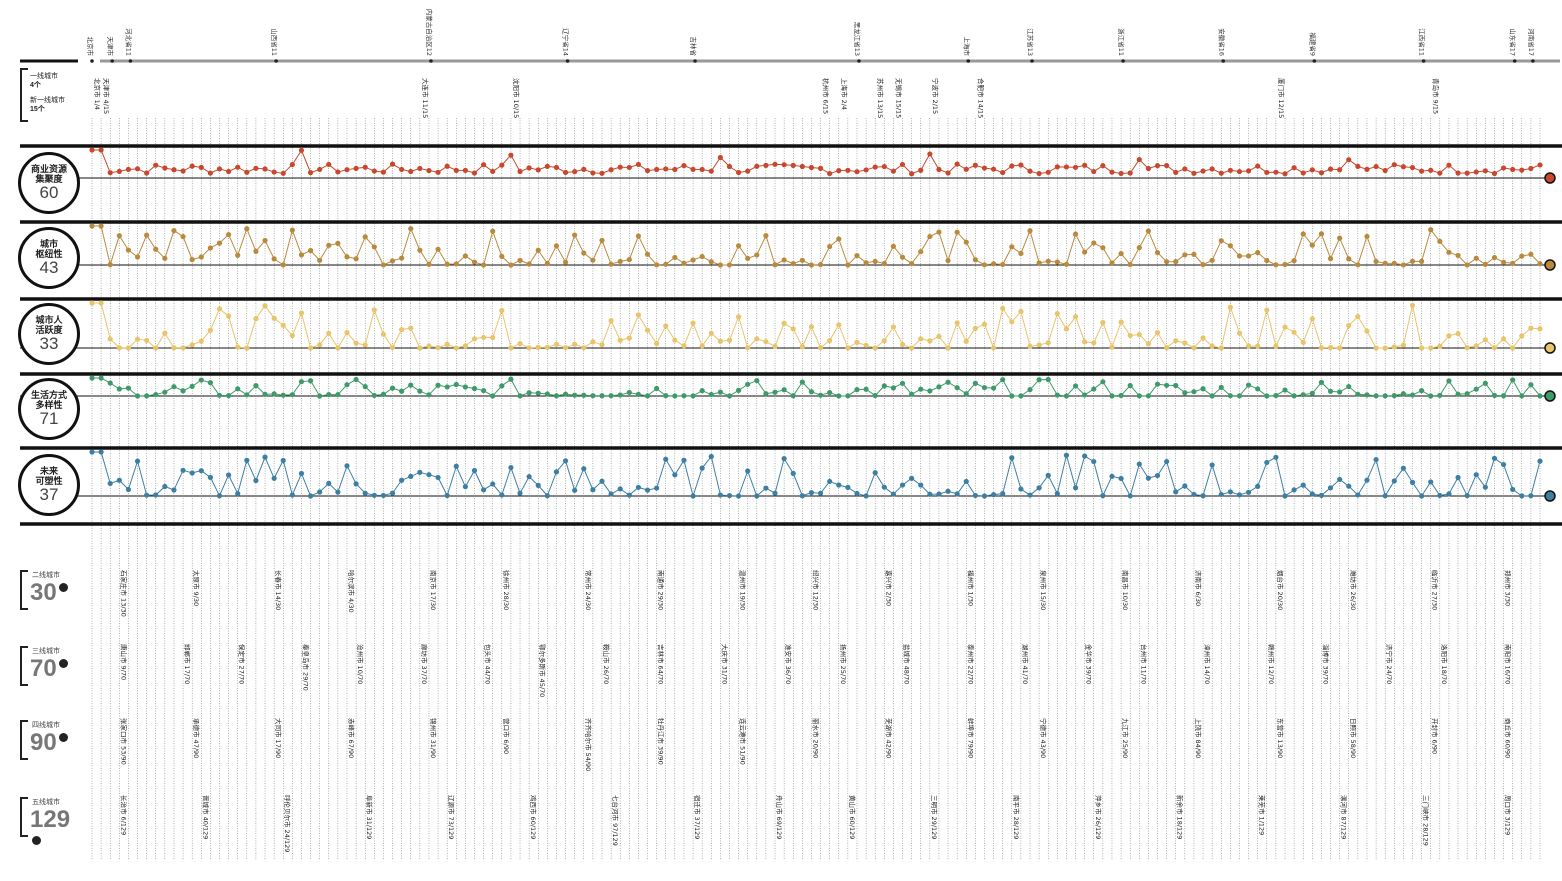 The width and height of the screenshot is (1562, 881). What do you see at coordinates (49, 267) in the screenshot?
I see `metric-hub-value: 43` at bounding box center [49, 267].